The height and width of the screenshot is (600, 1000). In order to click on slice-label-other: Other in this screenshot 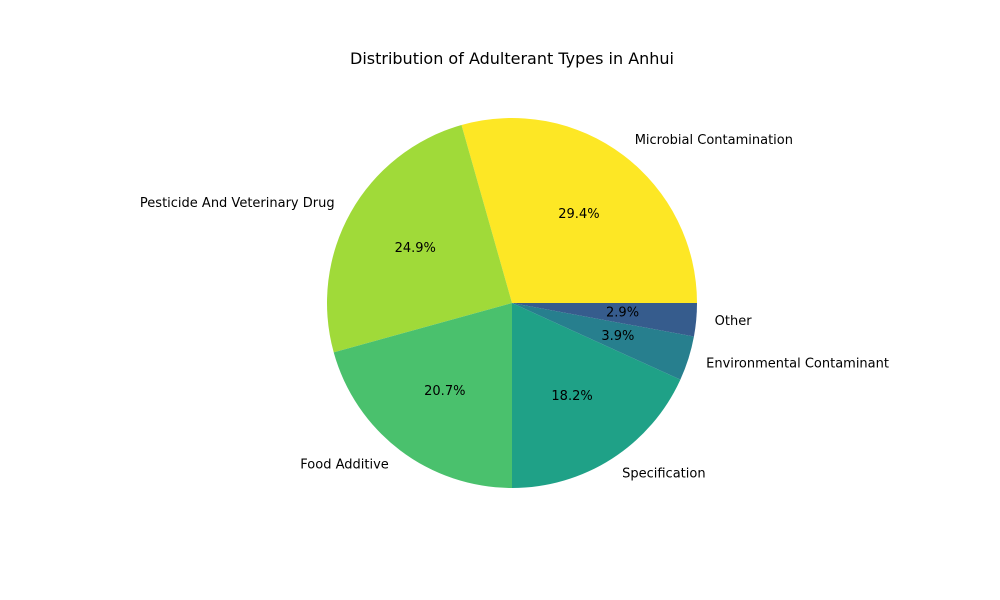, I will do `click(734, 321)`.